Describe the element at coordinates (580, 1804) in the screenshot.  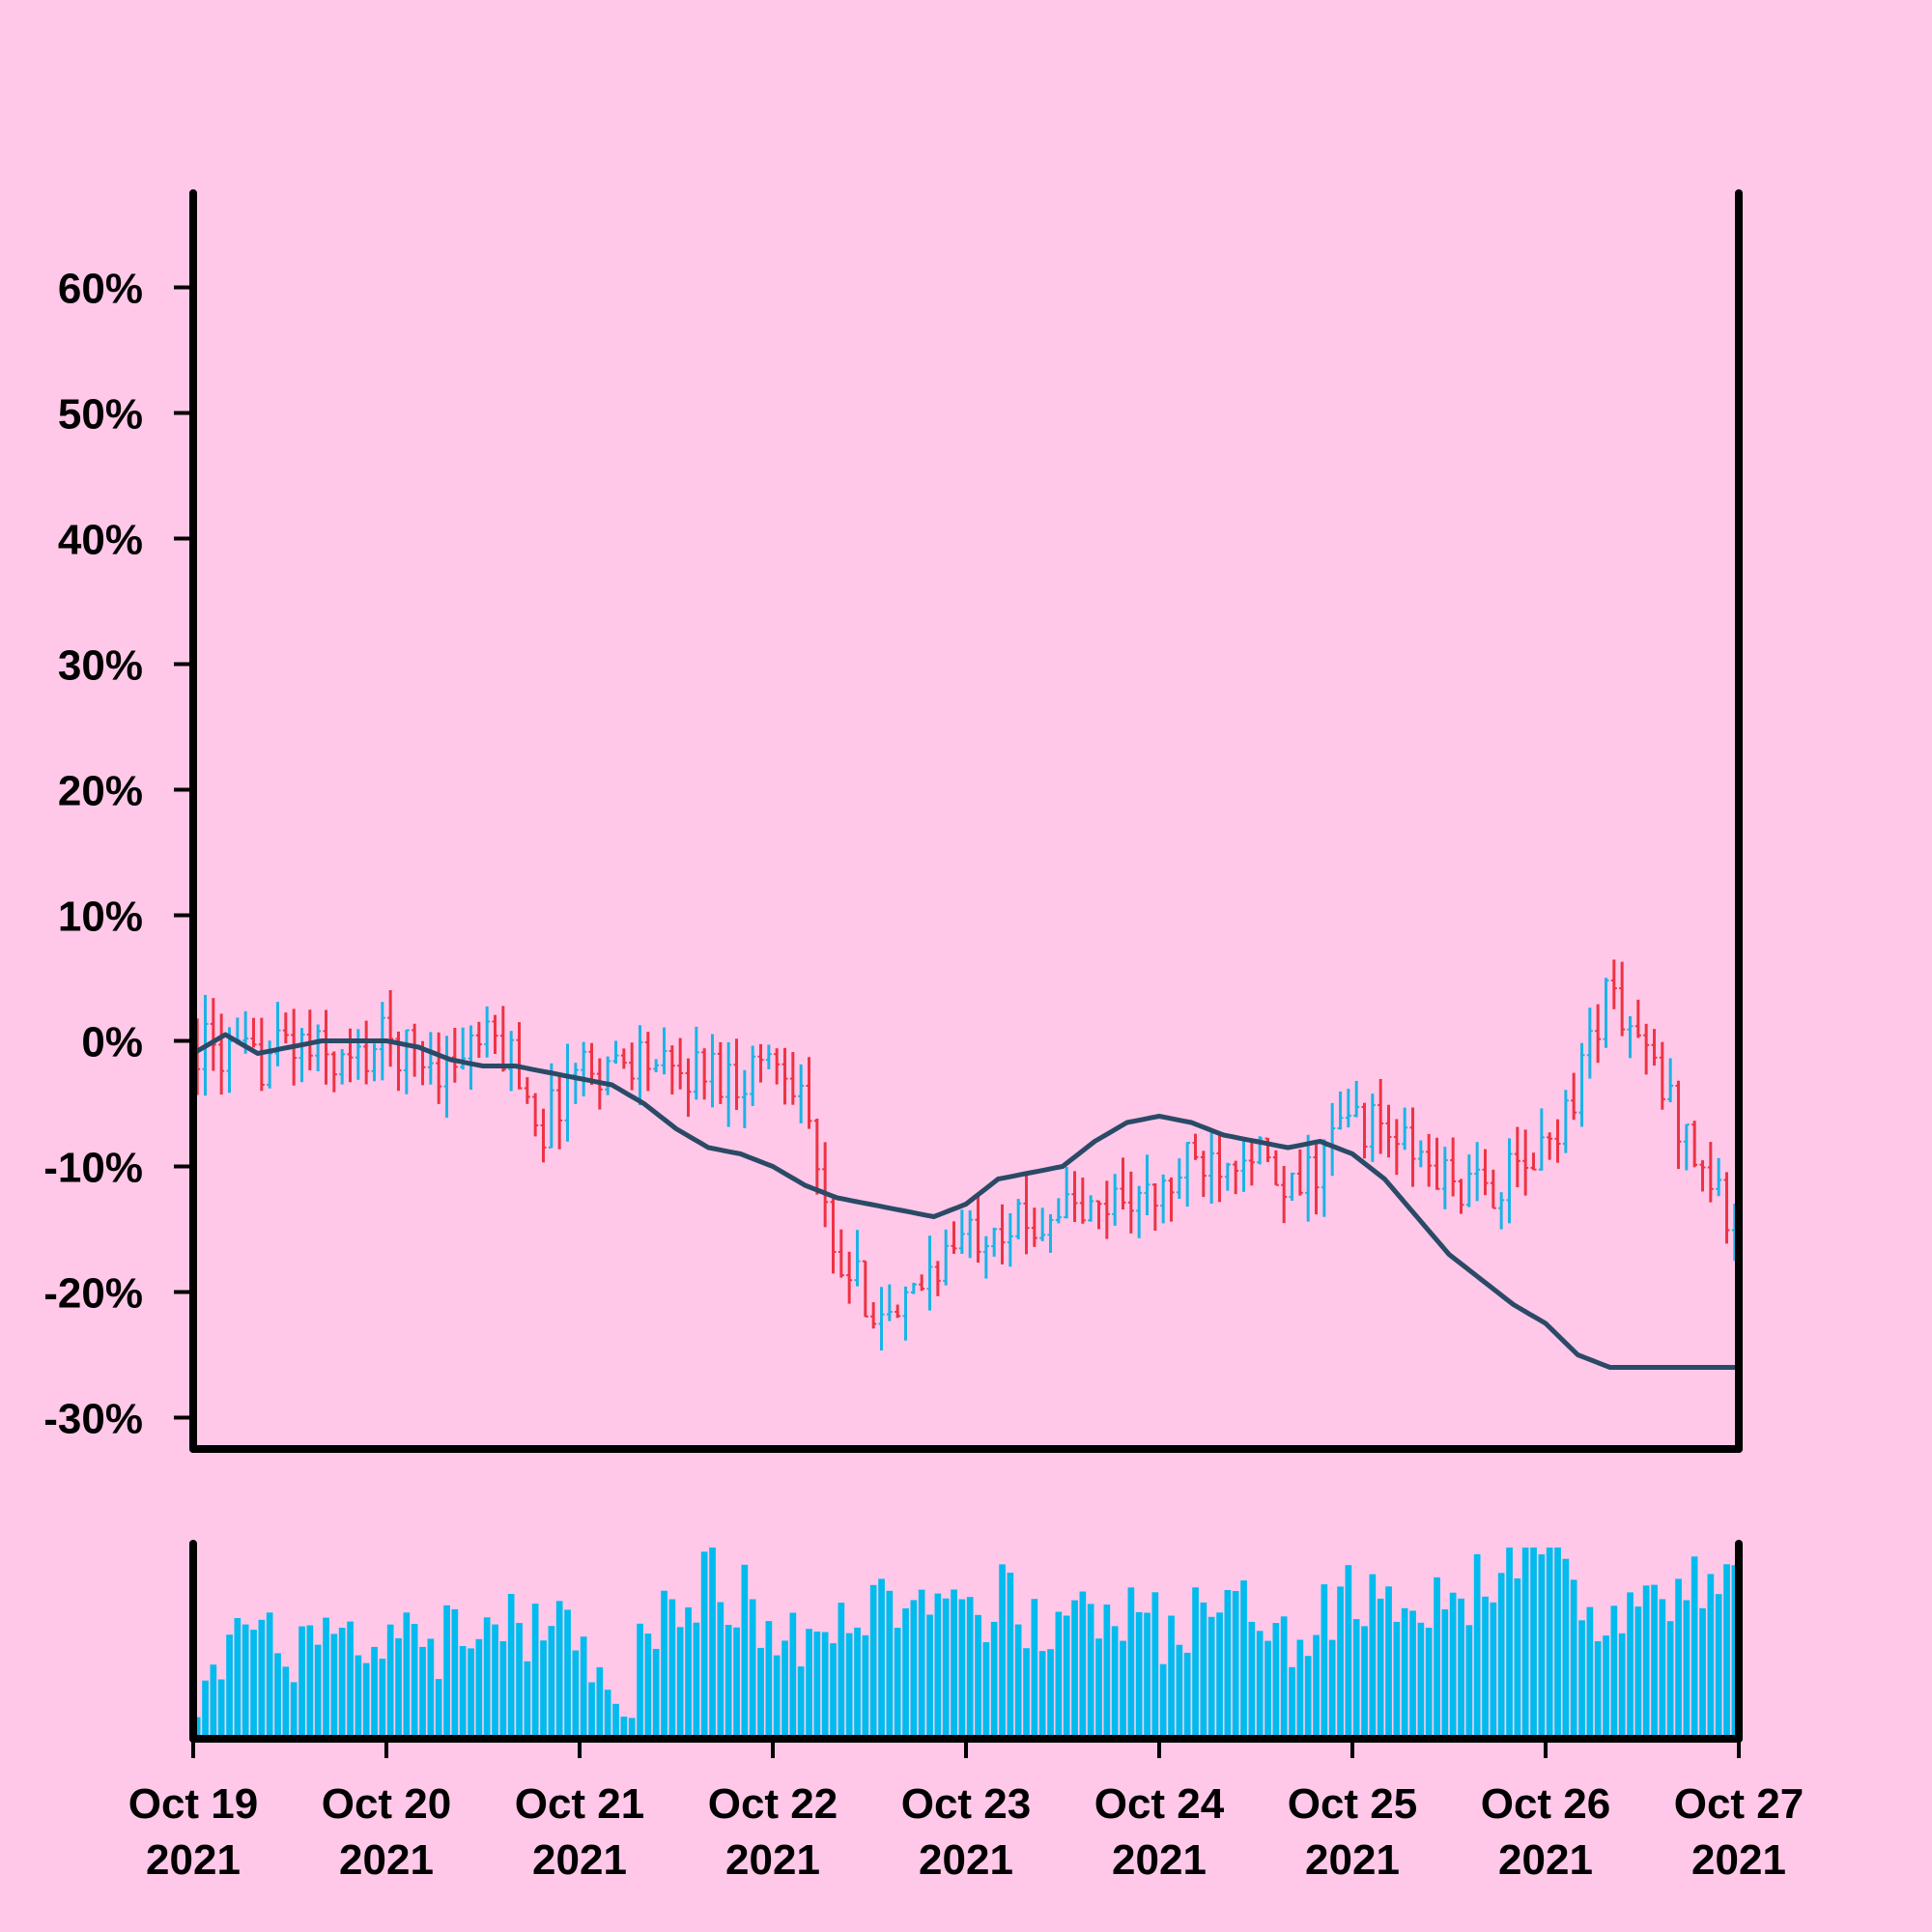
I see `x-tick-label-date: Oct 21` at that location.